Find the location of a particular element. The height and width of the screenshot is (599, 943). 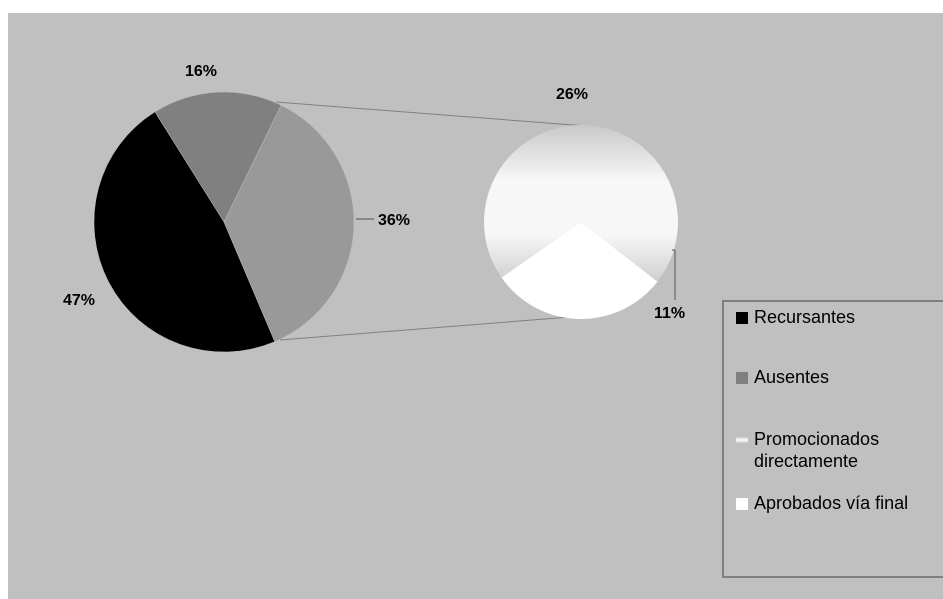

legend-label-recursantes: Recursantes is located at coordinates (805, 317).